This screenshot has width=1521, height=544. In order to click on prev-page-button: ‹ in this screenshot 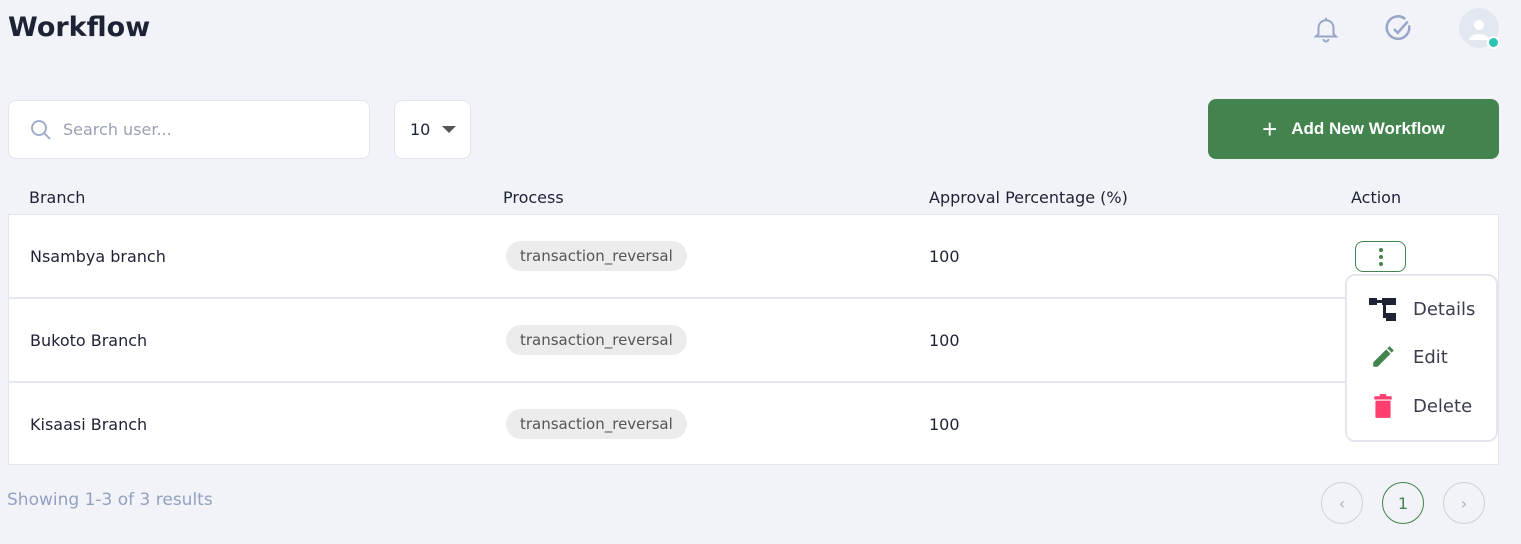, I will do `click(1342, 503)`.